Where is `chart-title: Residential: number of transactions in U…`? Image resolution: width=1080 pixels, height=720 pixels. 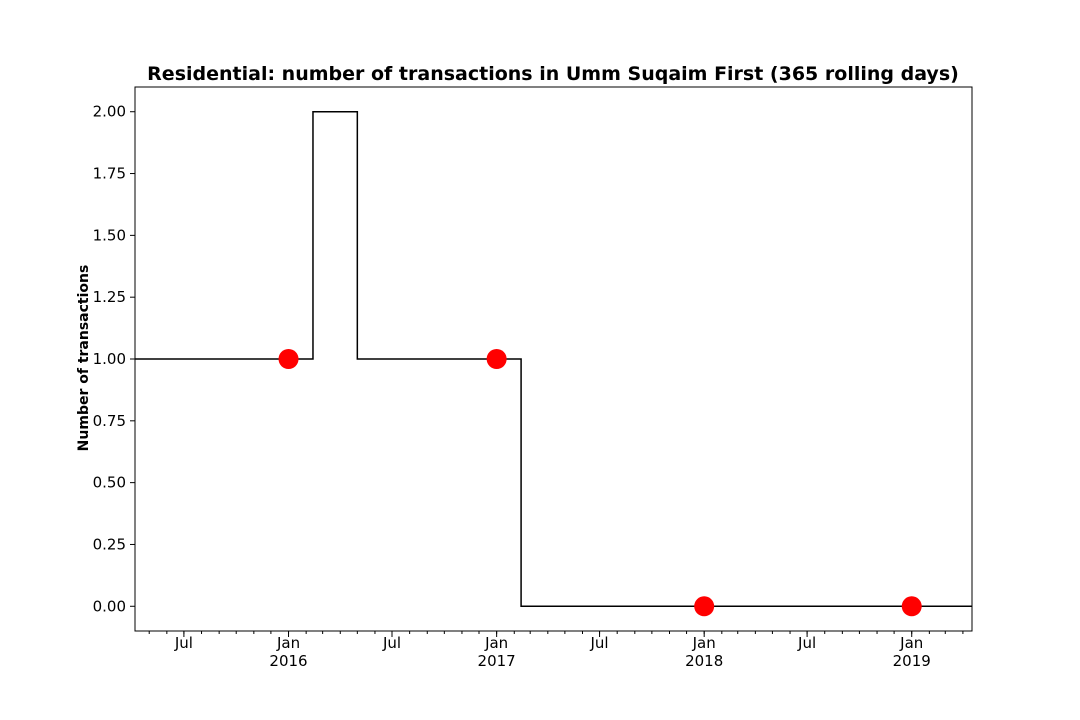
chart-title: Residential: number of transactions in U… is located at coordinates (553, 74).